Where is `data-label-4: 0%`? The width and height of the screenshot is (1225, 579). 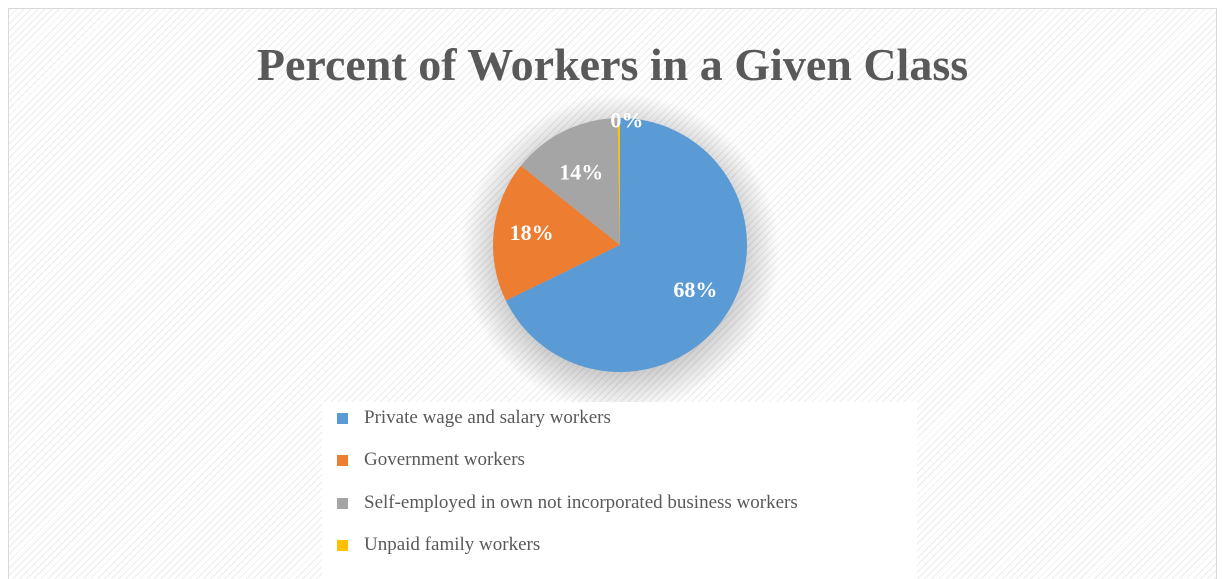 data-label-4: 0% is located at coordinates (626, 119).